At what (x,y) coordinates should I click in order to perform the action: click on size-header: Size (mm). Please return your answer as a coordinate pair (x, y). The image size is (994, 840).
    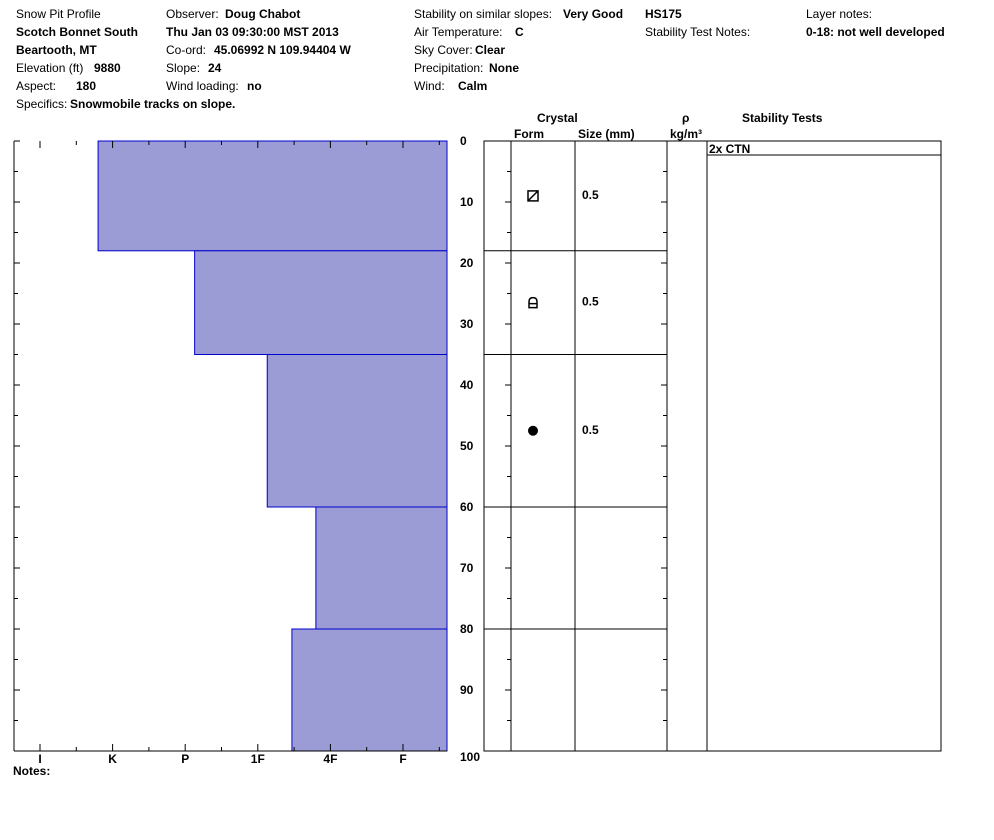
    Looking at the image, I should click on (606, 134).